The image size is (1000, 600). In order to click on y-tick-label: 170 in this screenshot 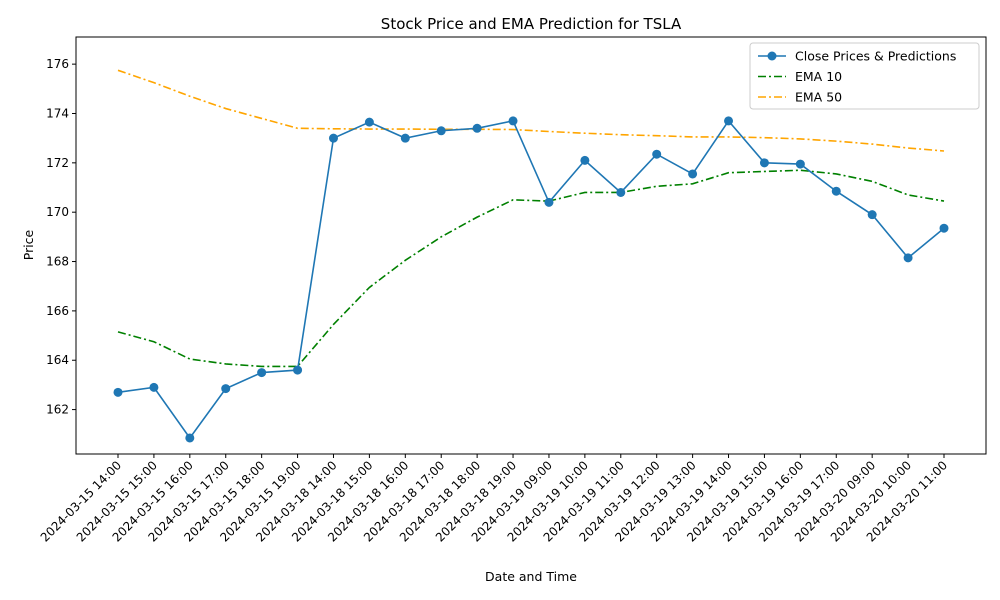, I will do `click(57, 212)`.